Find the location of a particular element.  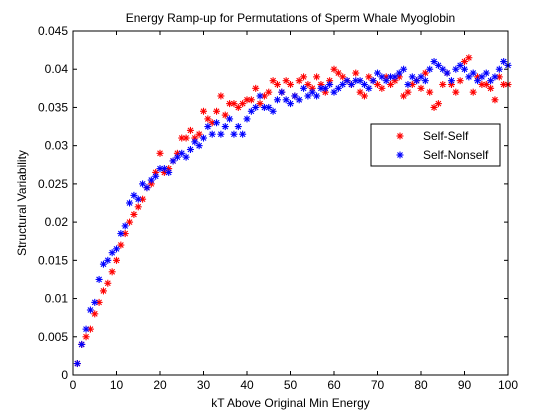

y-tick-label: 0.015 is located at coordinates (53, 260).